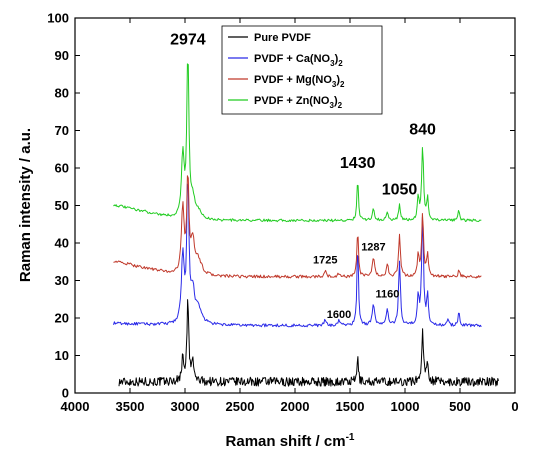 The width and height of the screenshot is (550, 455). Describe the element at coordinates (62, 318) in the screenshot. I see `y-tick-label: 20` at that location.